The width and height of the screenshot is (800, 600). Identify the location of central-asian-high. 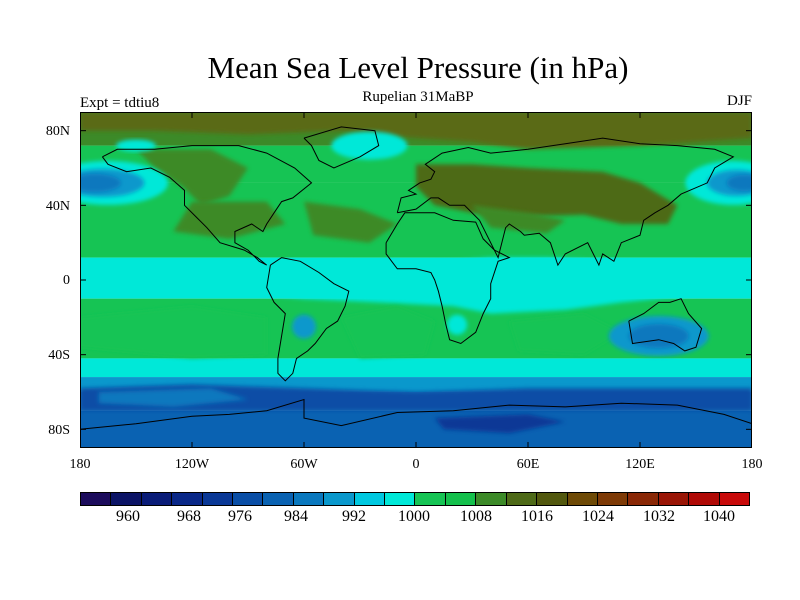
(519, 219).